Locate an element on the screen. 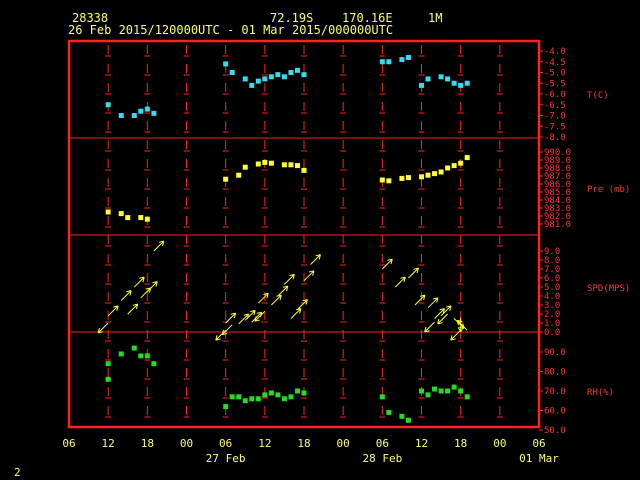 The width and height of the screenshot is (640, 480). x-tick-label: 00 is located at coordinates (186, 443).